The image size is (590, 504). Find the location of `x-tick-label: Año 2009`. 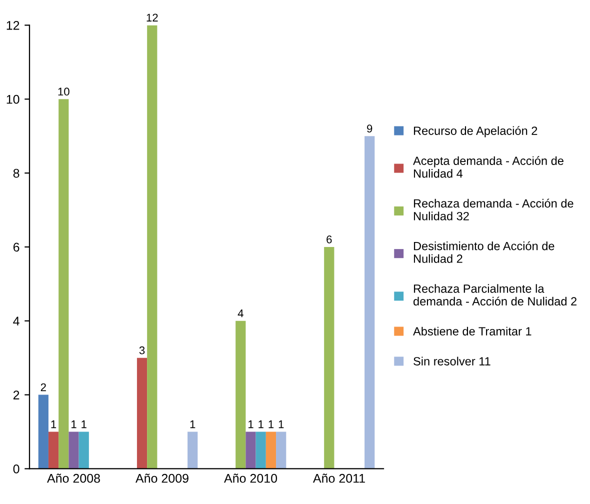

x-tick-label: Año 2009 is located at coordinates (162, 478).